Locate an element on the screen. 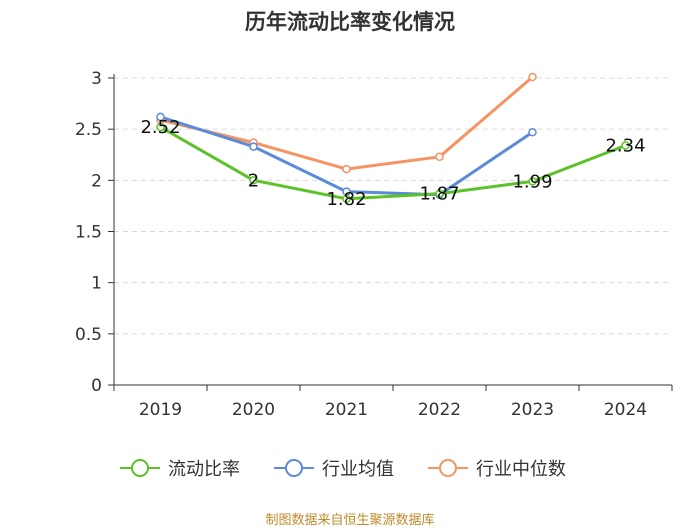 Image resolution: width=700 pixels, height=528 pixels. x-tick-label: 2020 is located at coordinates (253, 410).